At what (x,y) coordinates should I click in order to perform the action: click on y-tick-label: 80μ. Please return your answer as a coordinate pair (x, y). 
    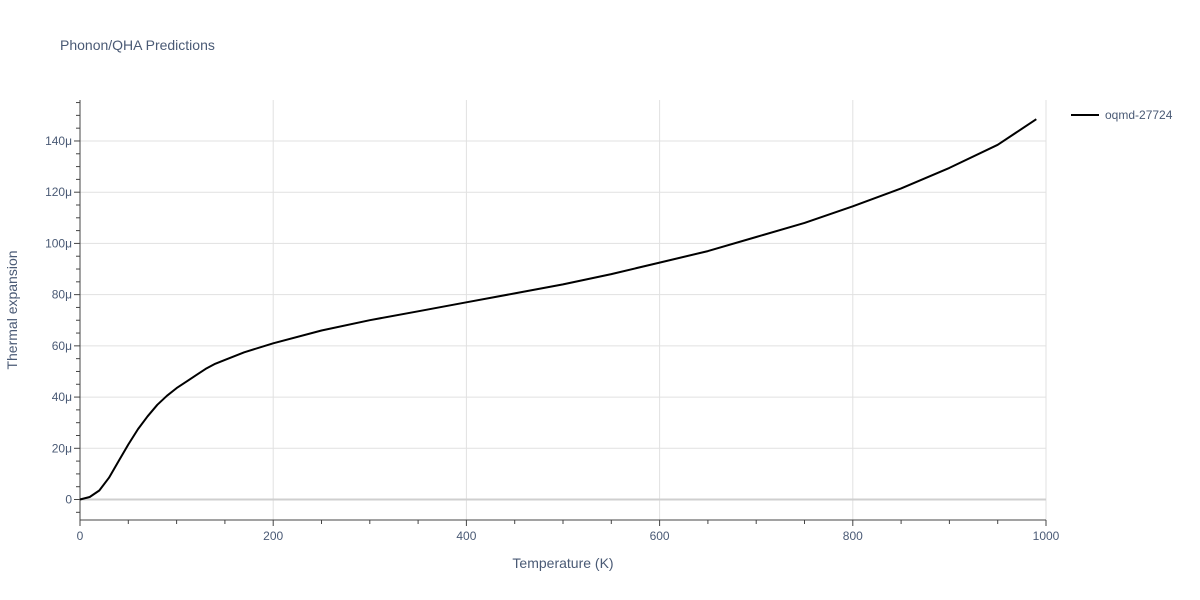
    Looking at the image, I should click on (62, 295).